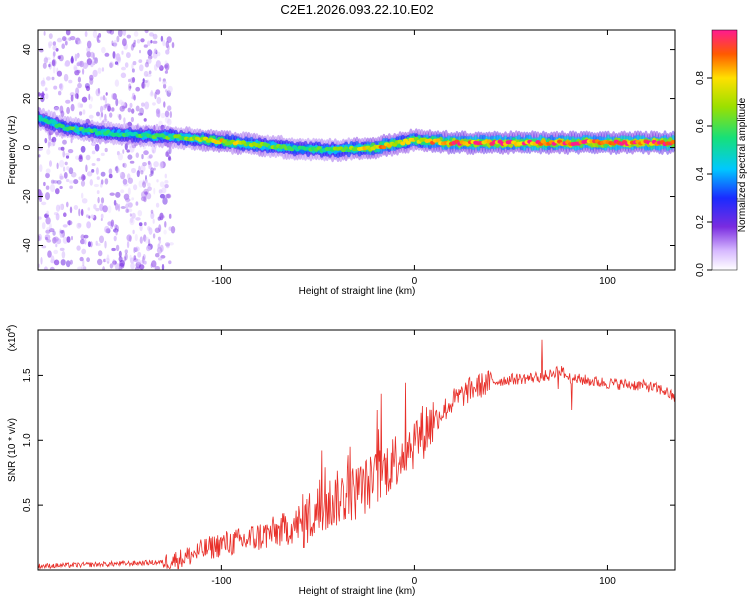 The image size is (750, 600). What do you see at coordinates (356, 134) in the screenshot?
I see `spectrogram-ridge-layer` at bounding box center [356, 134].